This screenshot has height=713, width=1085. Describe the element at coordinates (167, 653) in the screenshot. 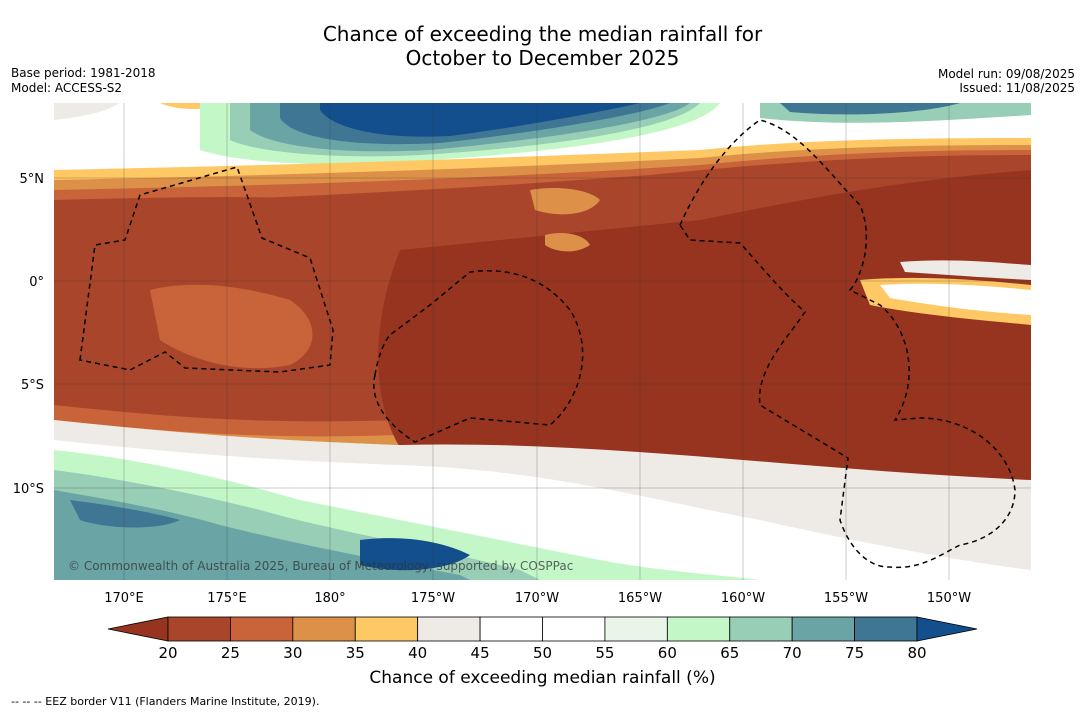

I see `colorbar-tick-label: 20` at that location.